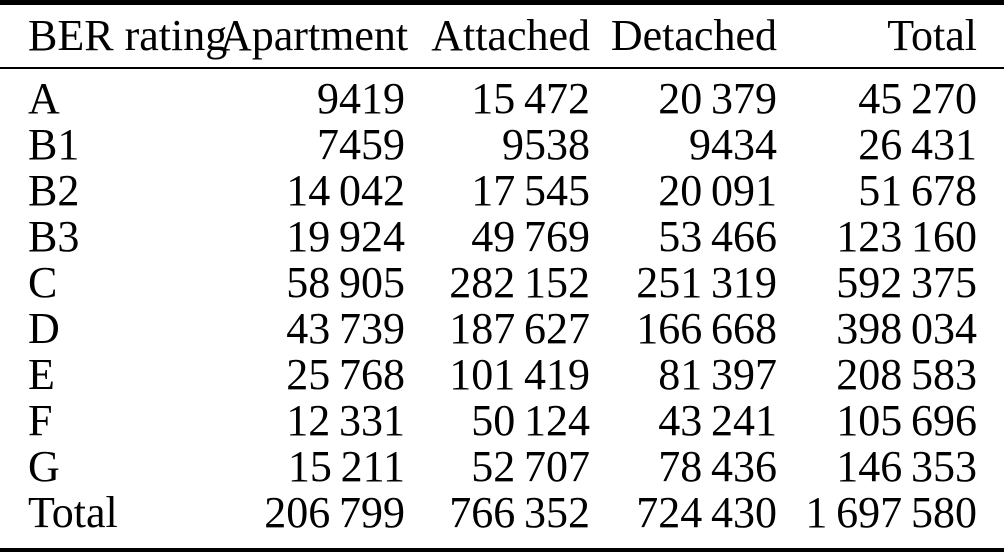  I want to click on row-label: B2, so click(54, 190).